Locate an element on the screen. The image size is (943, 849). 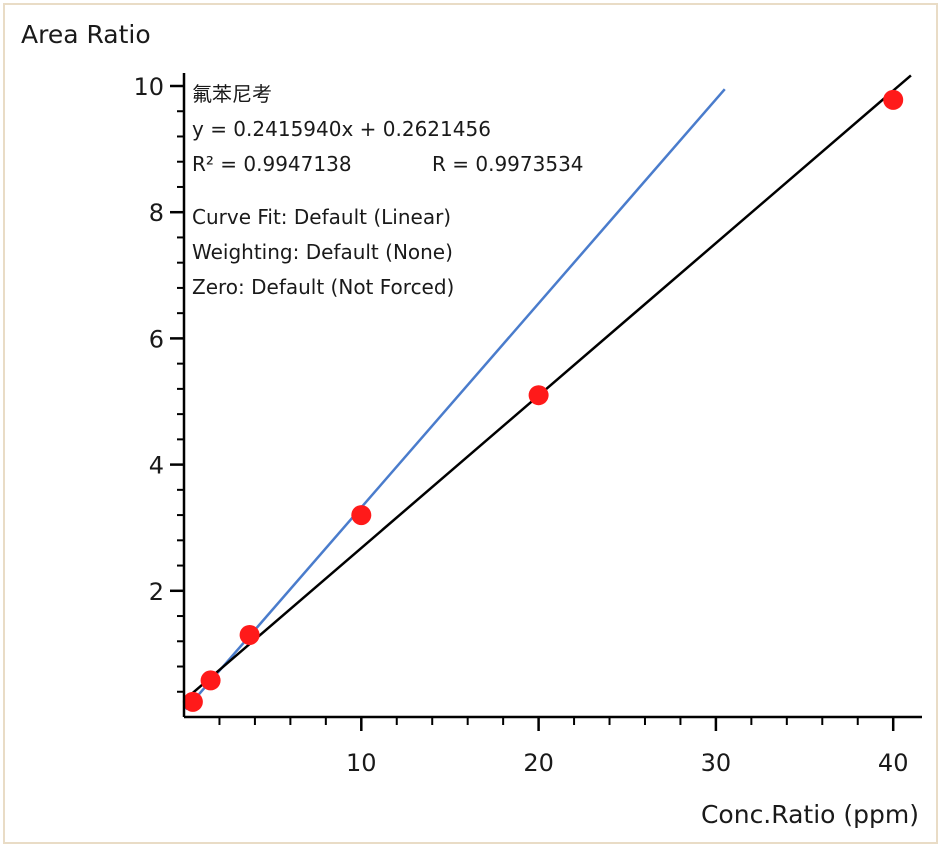
r-squared-value: R² = 0.9947138 is located at coordinates (272, 164).